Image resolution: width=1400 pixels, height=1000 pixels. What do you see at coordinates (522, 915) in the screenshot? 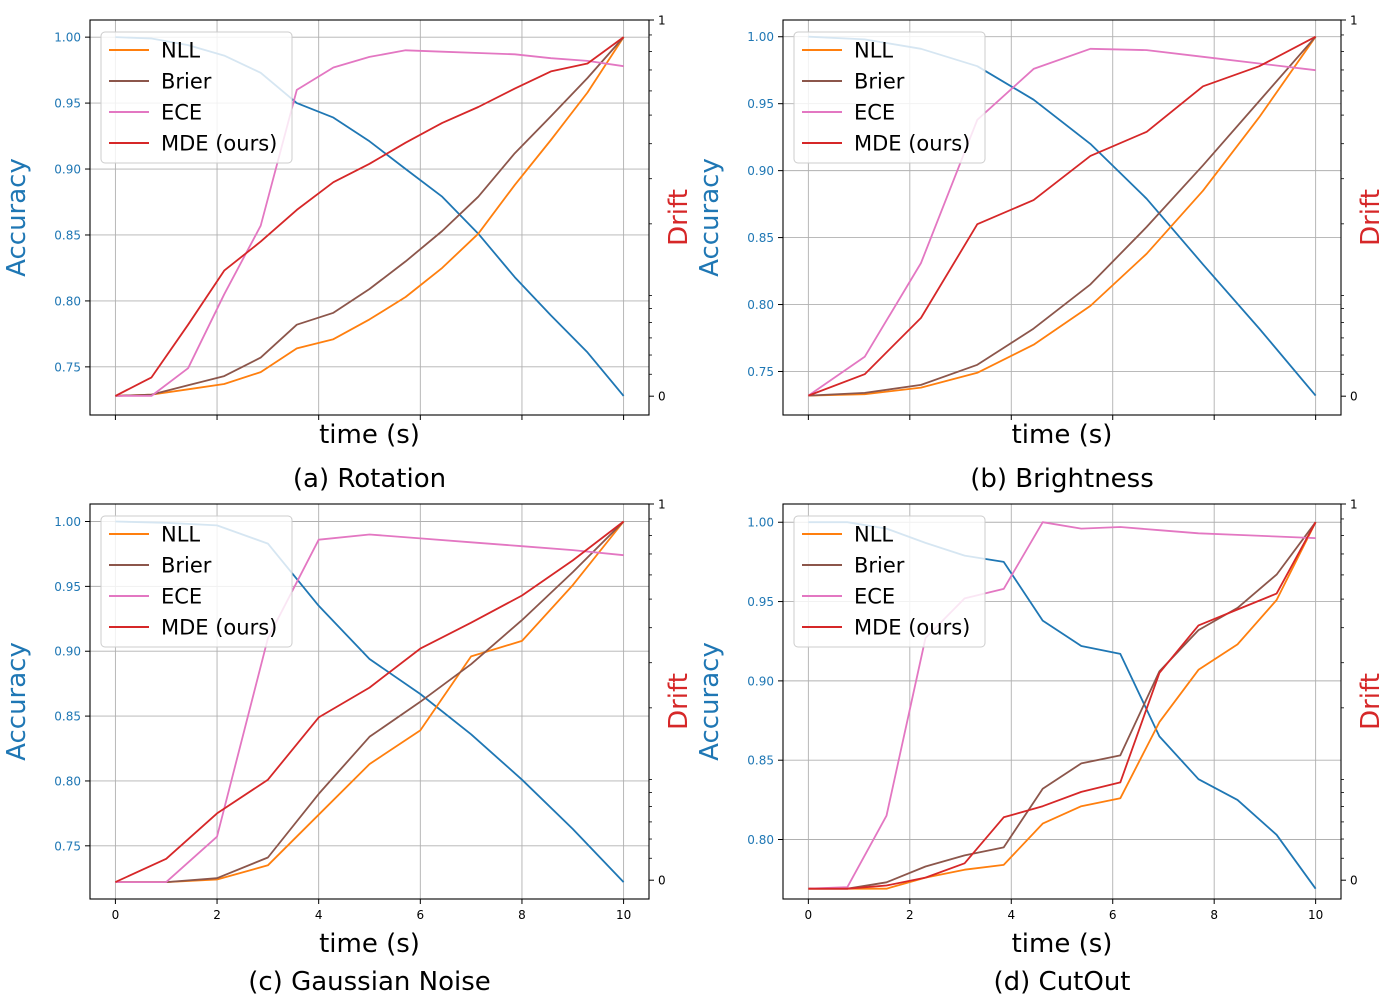
I see `x-tick-label: 8` at bounding box center [522, 915].